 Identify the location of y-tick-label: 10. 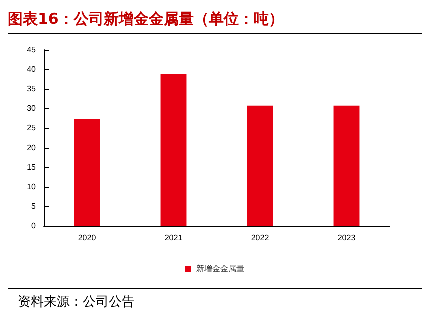
(32, 187).